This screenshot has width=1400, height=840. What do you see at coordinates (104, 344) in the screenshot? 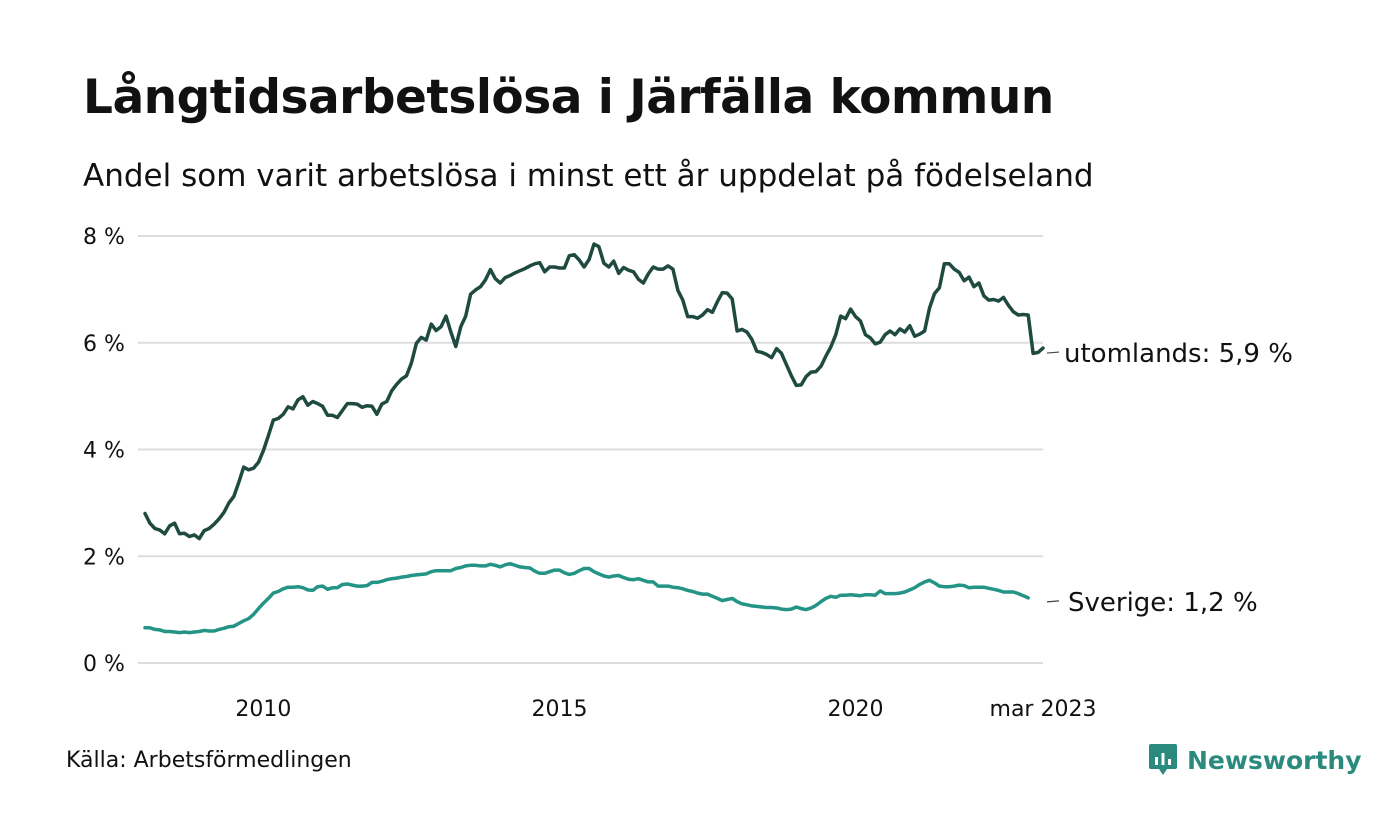
I see `y-tick-label: 6 %` at bounding box center [104, 344].